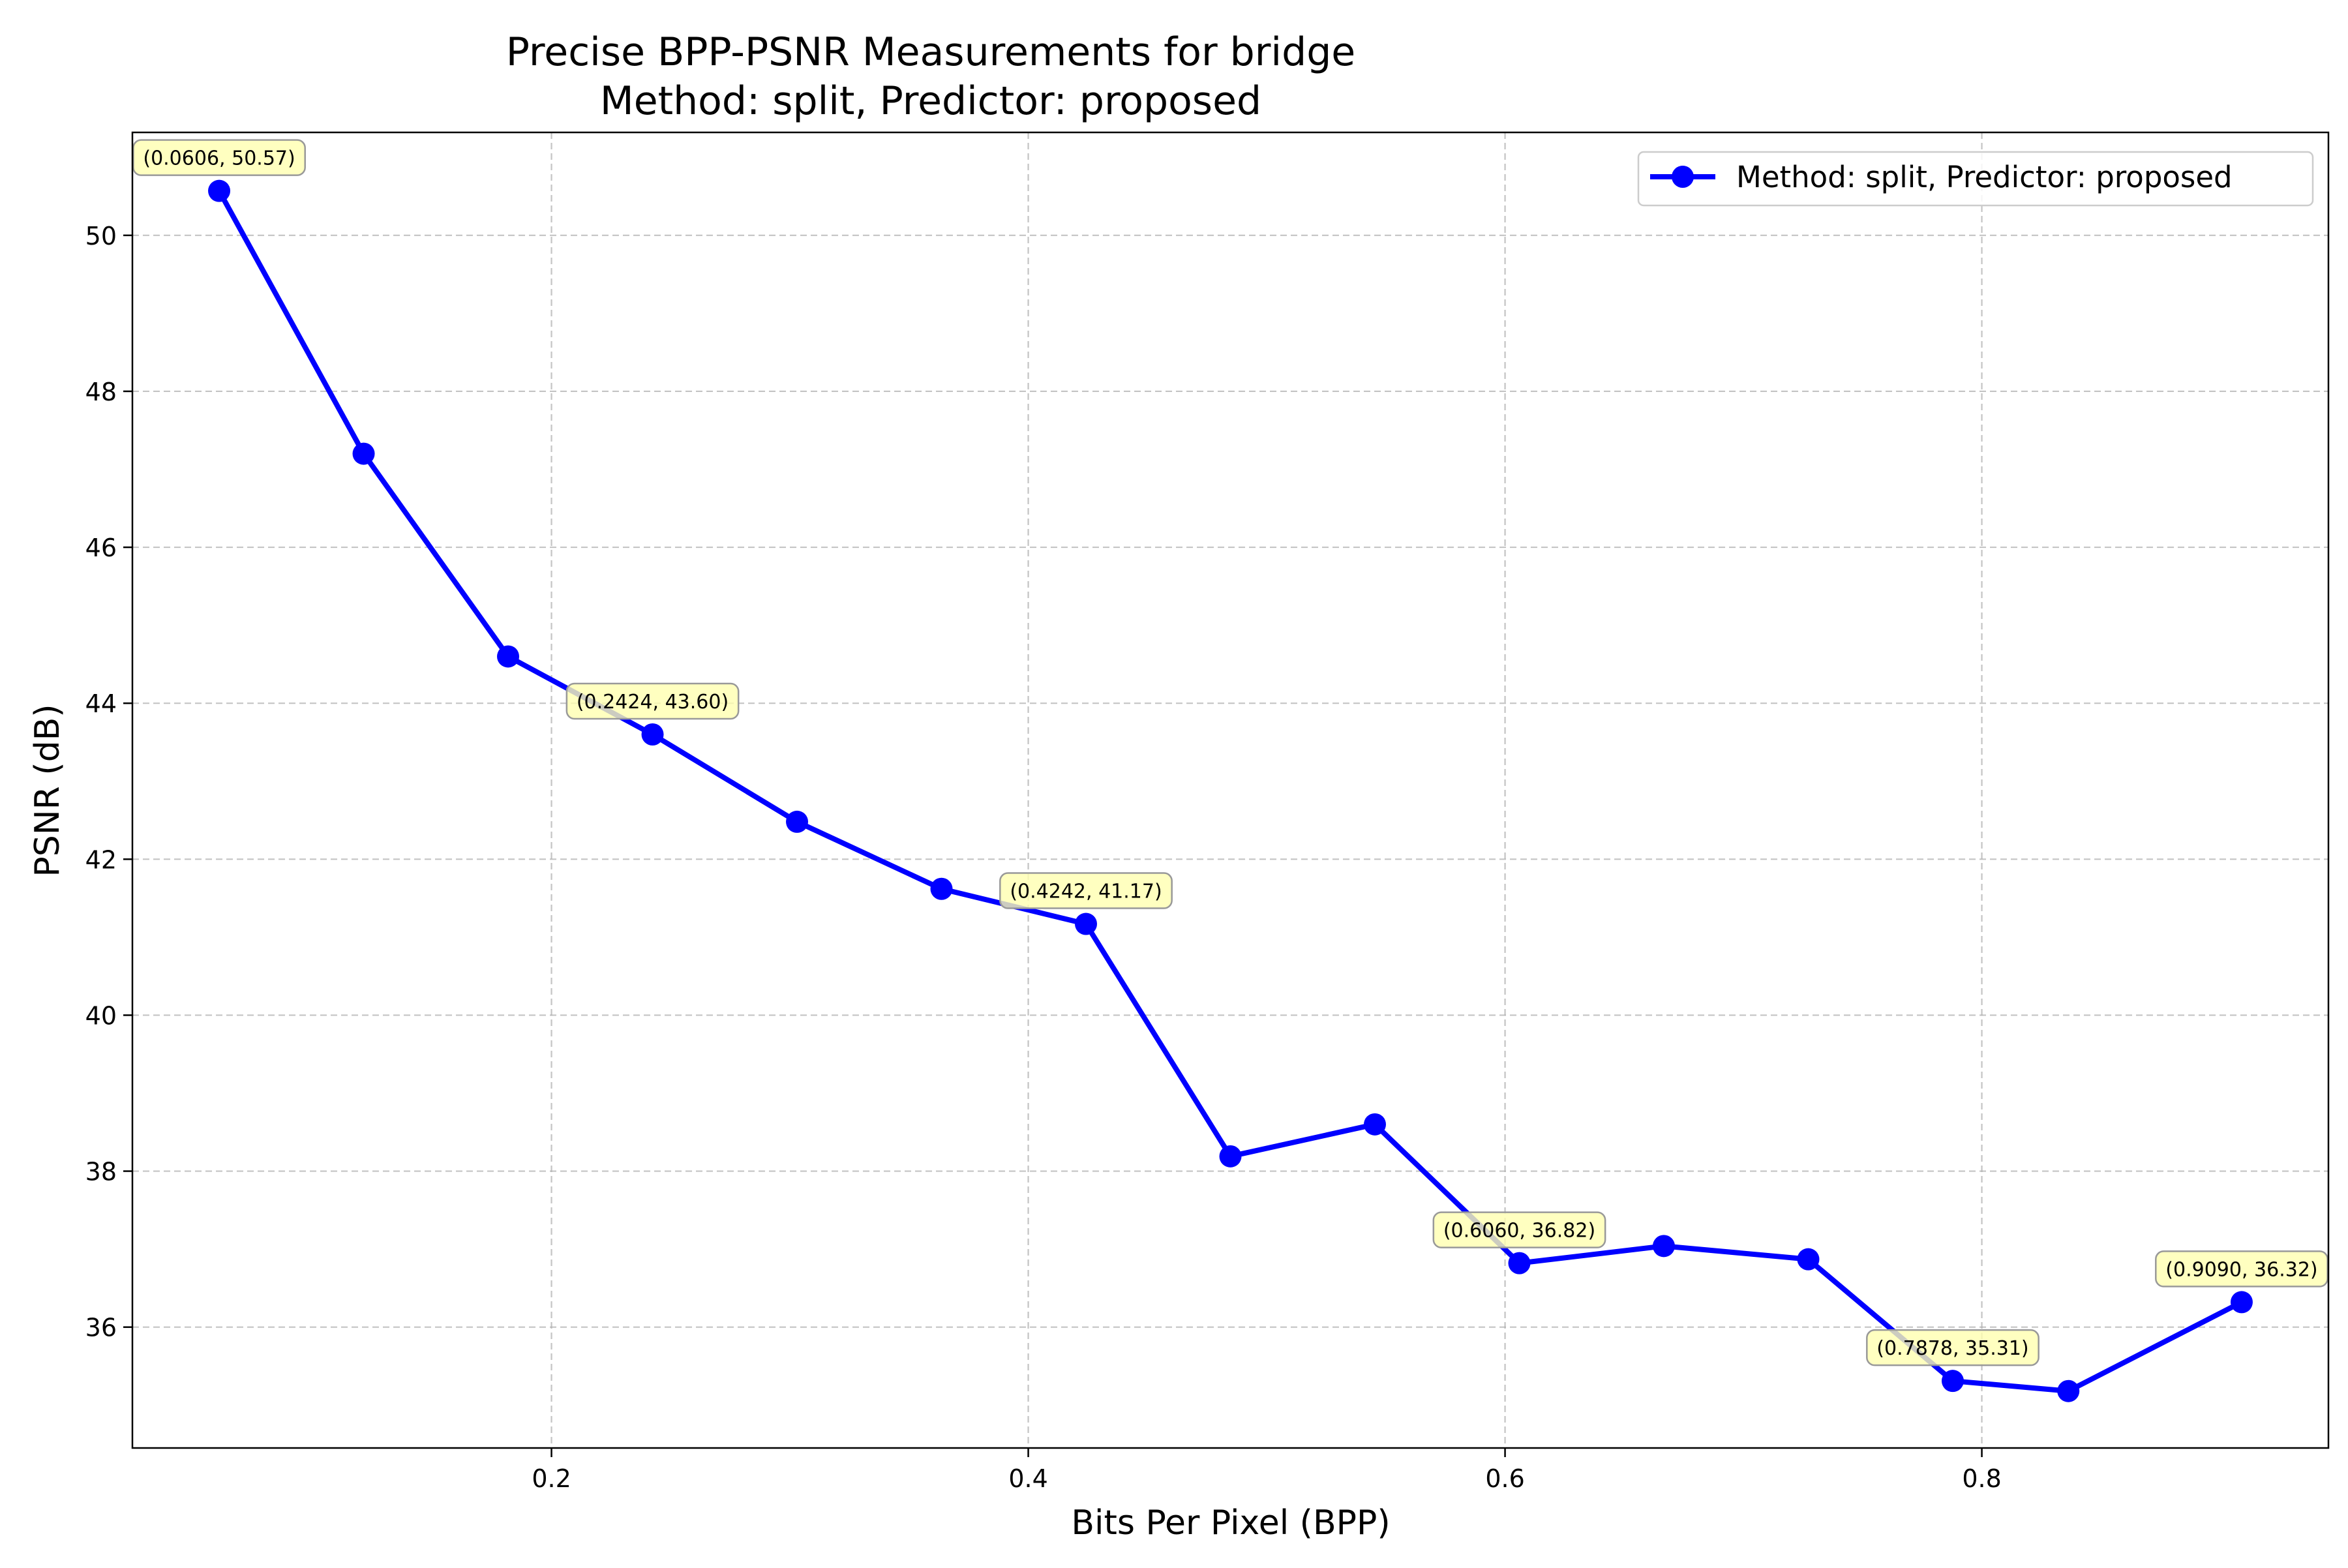 Image resolution: width=2348 pixels, height=1568 pixels. I want to click on x-tick-label: 0.6, so click(1504, 1478).